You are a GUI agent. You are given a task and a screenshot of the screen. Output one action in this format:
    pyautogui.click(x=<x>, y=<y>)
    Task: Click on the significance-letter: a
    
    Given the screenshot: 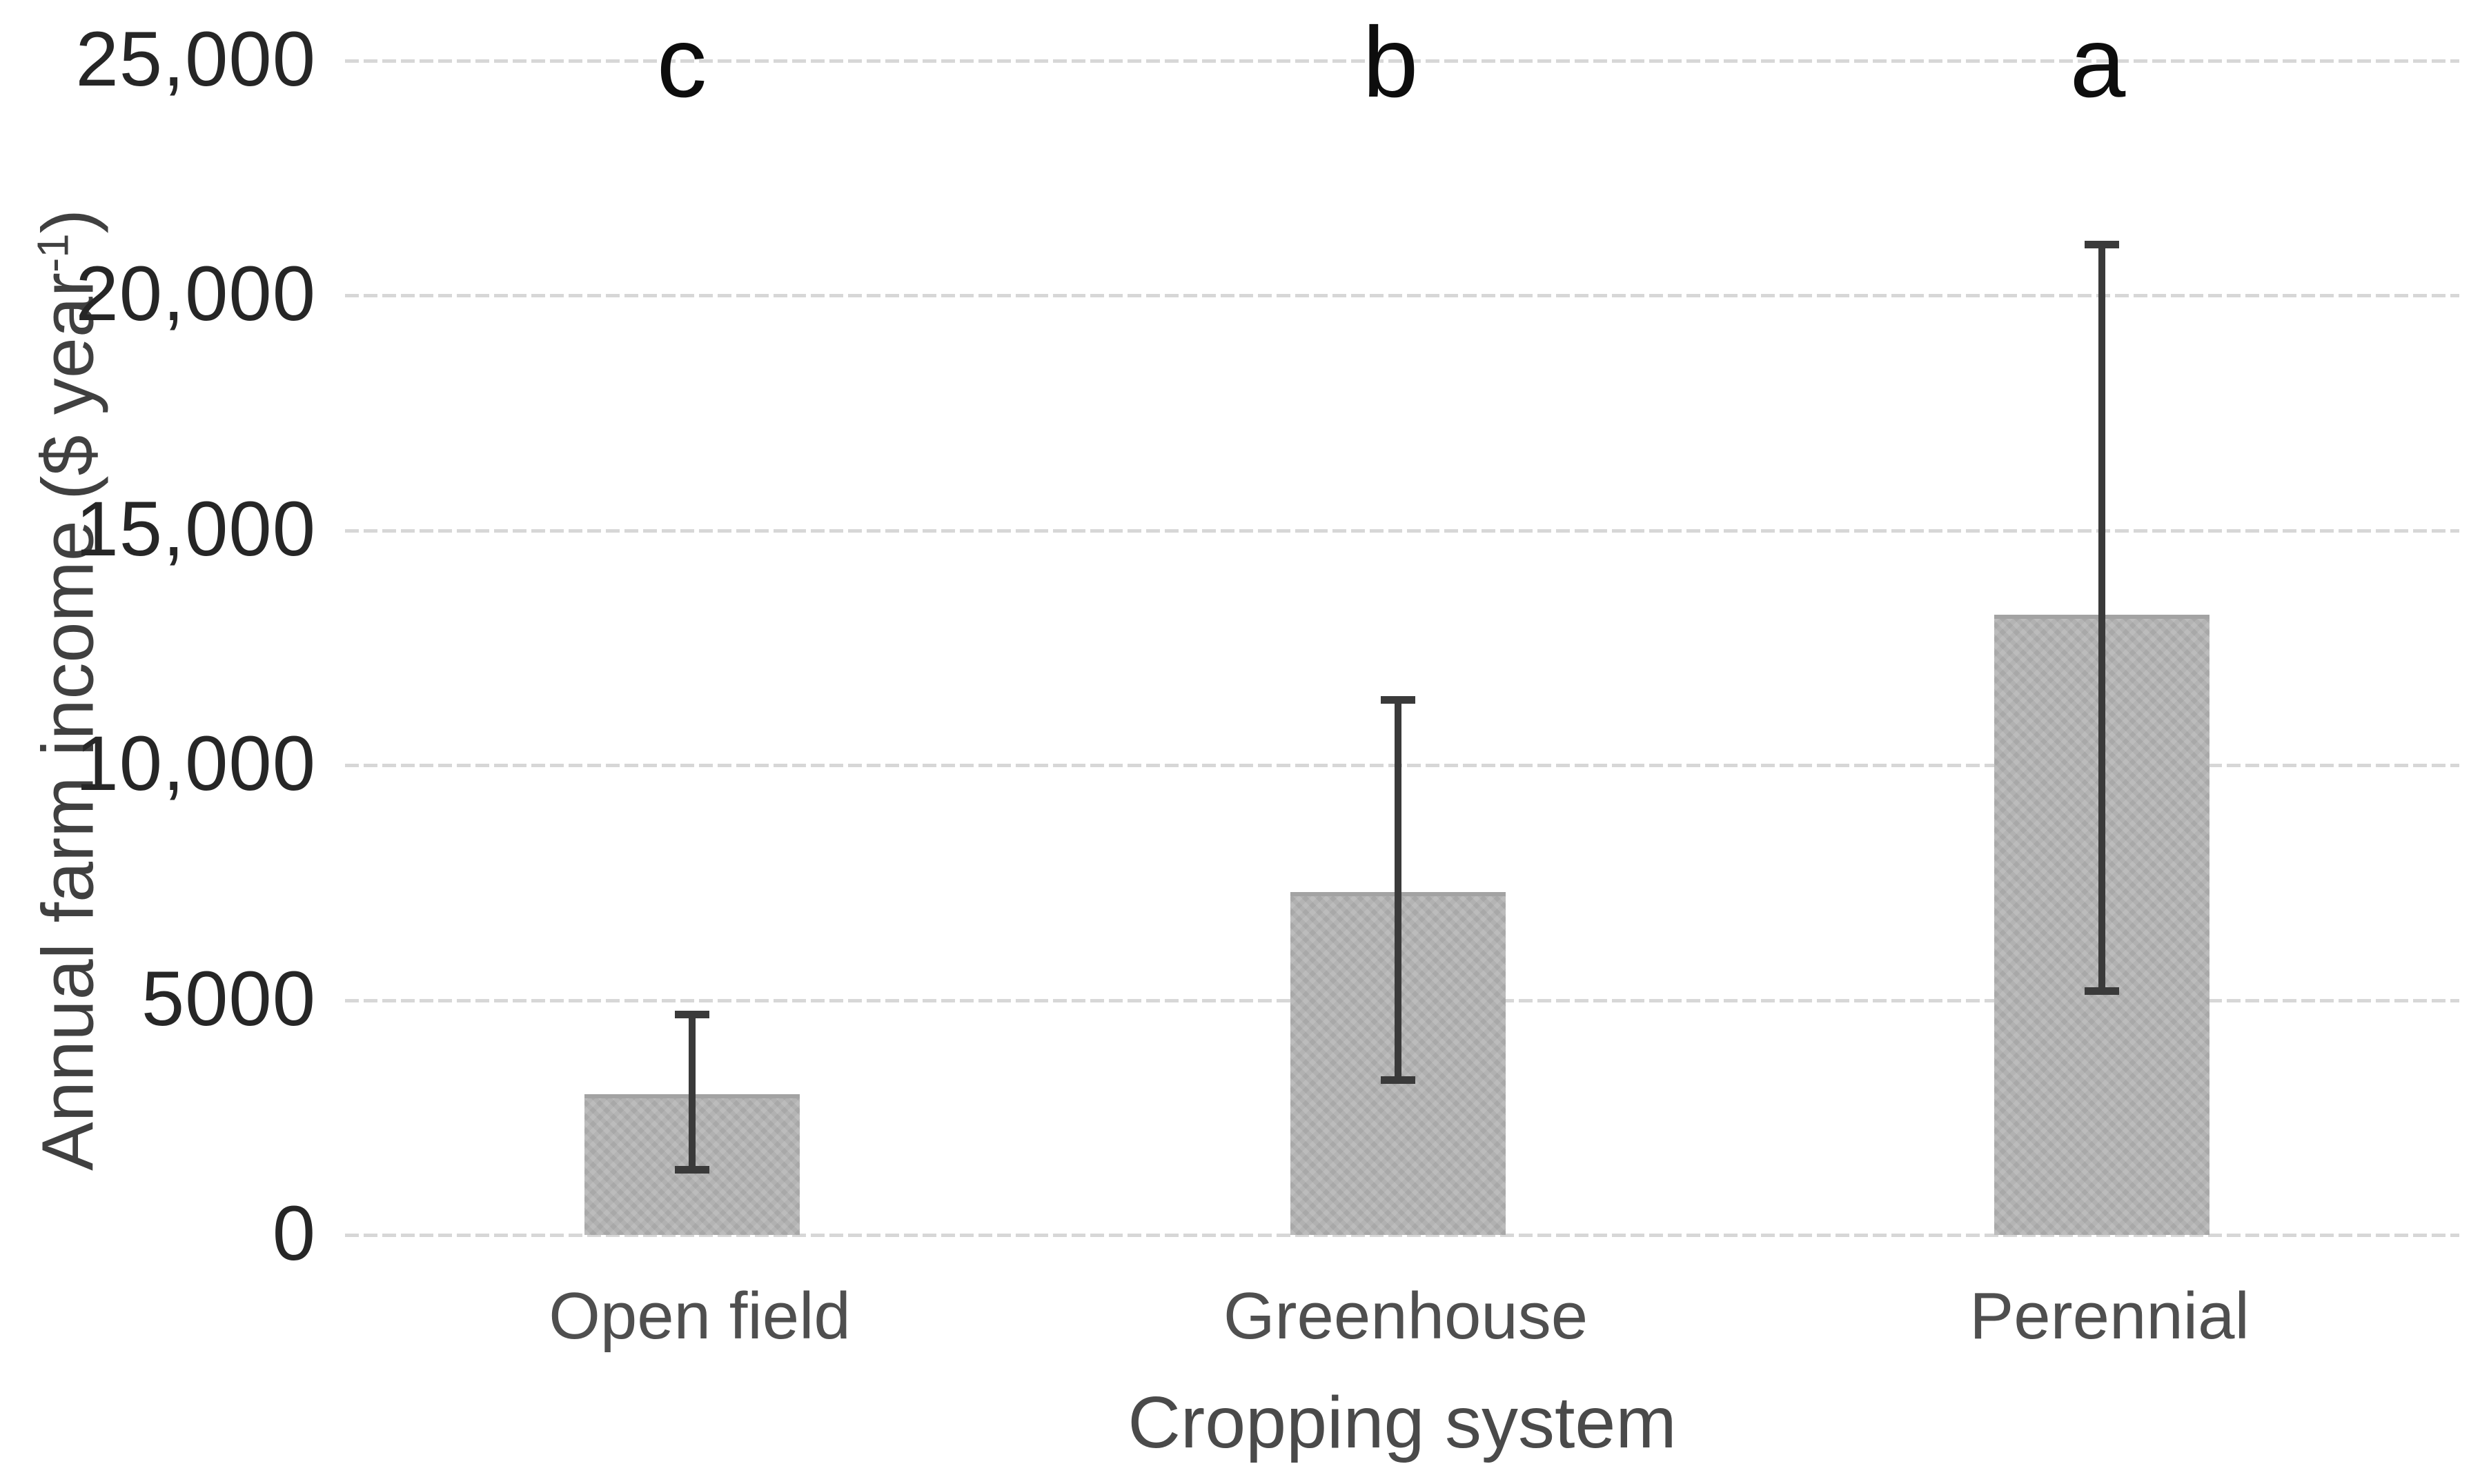 What is the action you would take?
    pyautogui.click(x=2097, y=62)
    